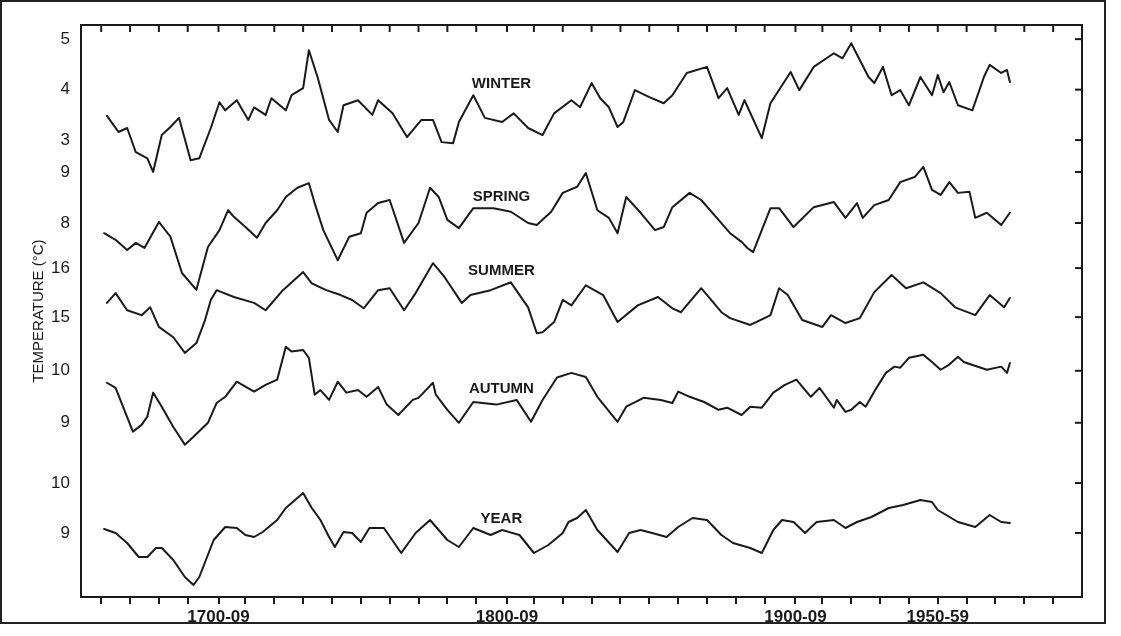 Image resolution: width=1121 pixels, height=636 pixels. Describe the element at coordinates (501, 196) in the screenshot. I see `series-label: SPRING` at that location.